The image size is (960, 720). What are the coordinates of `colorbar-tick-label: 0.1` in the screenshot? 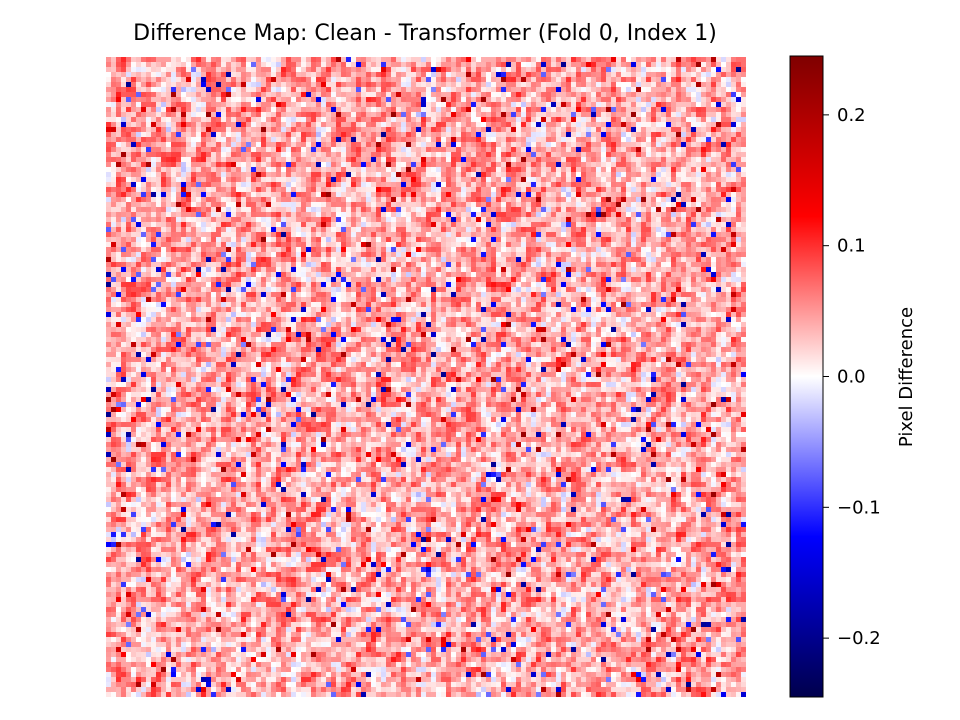 It's located at (851, 246).